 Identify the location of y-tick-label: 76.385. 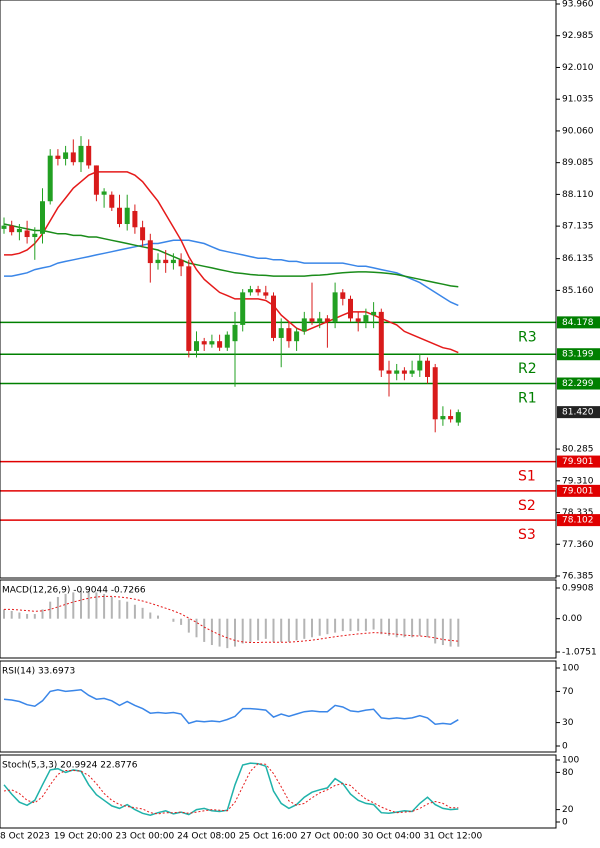
(578, 577).